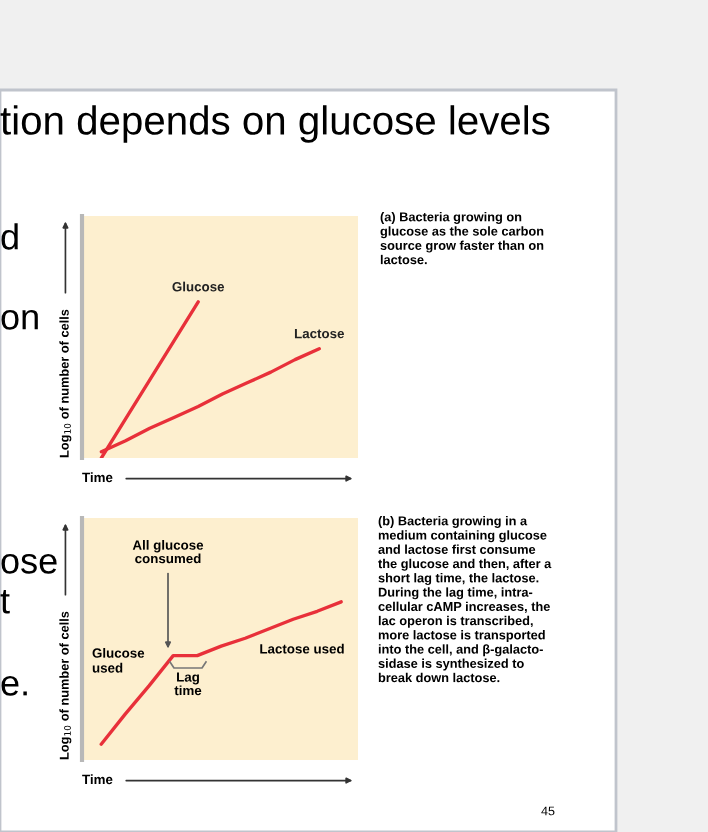 Image resolution: width=708 pixels, height=832 pixels. I want to click on text: on, so click(19, 319).